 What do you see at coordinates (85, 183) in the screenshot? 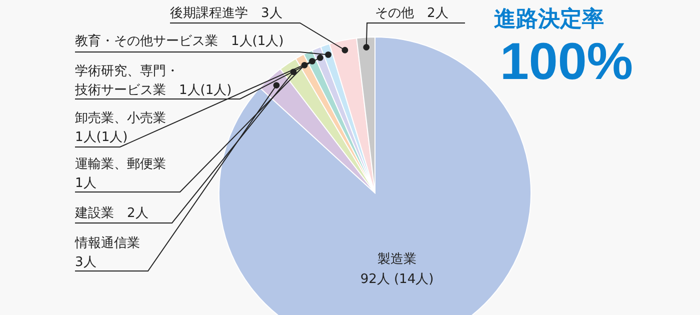
I see `data-label: 1人` at bounding box center [85, 183].